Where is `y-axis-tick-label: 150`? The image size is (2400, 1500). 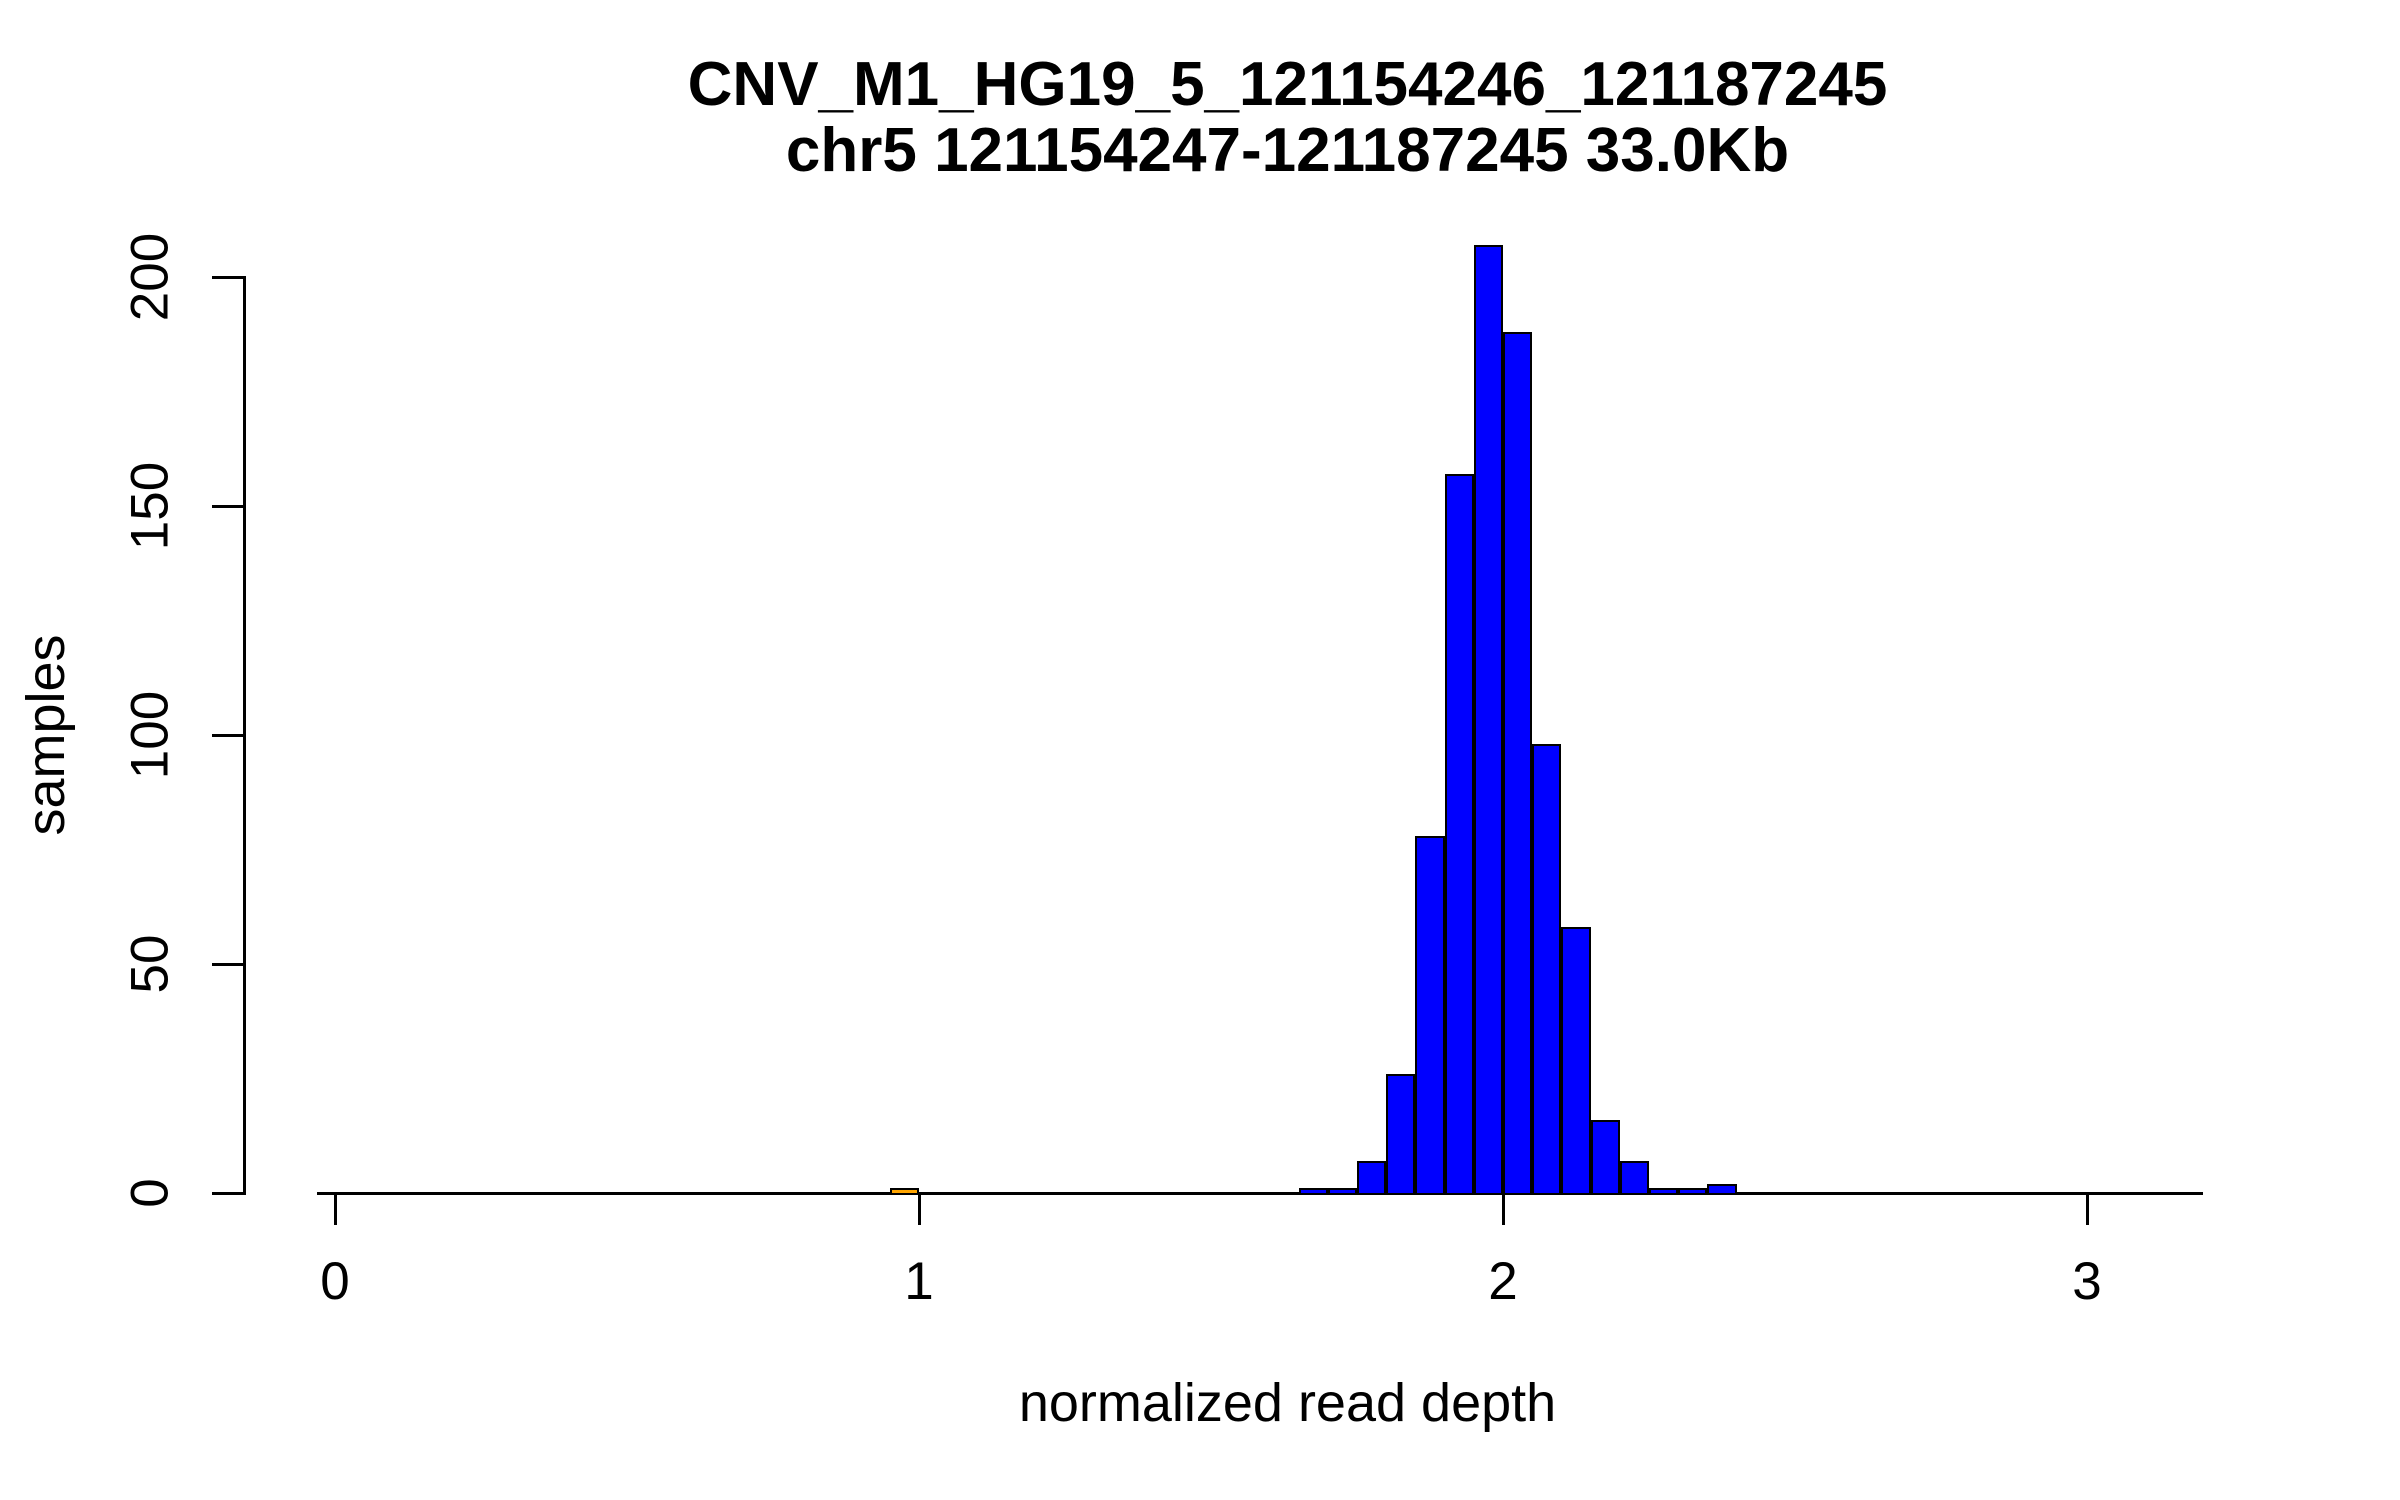 y-axis-tick-label: 150 is located at coordinates (150, 506).